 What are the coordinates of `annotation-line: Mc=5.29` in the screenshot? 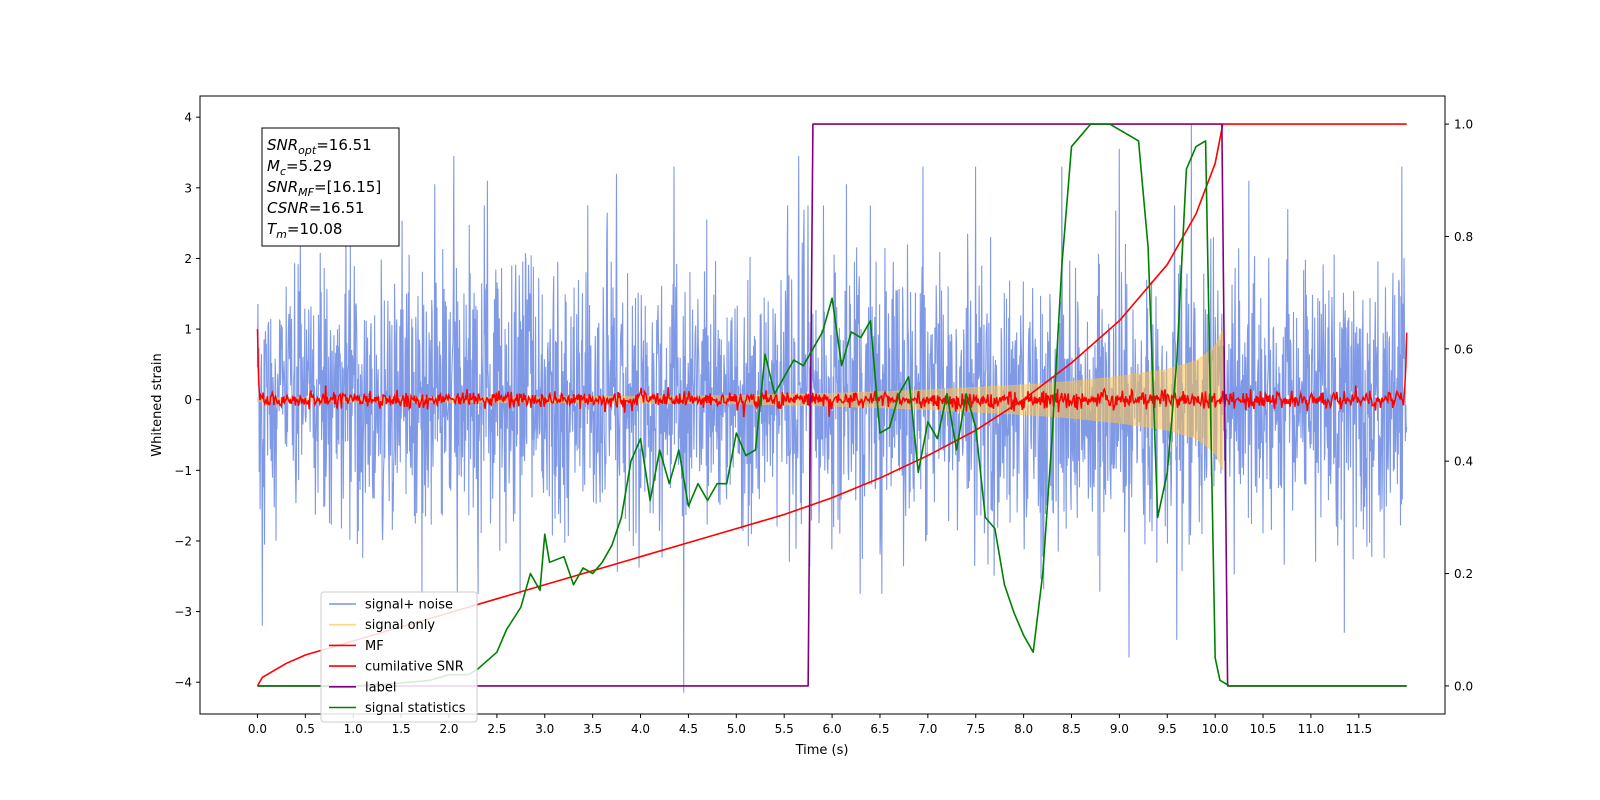 It's located at (299, 167).